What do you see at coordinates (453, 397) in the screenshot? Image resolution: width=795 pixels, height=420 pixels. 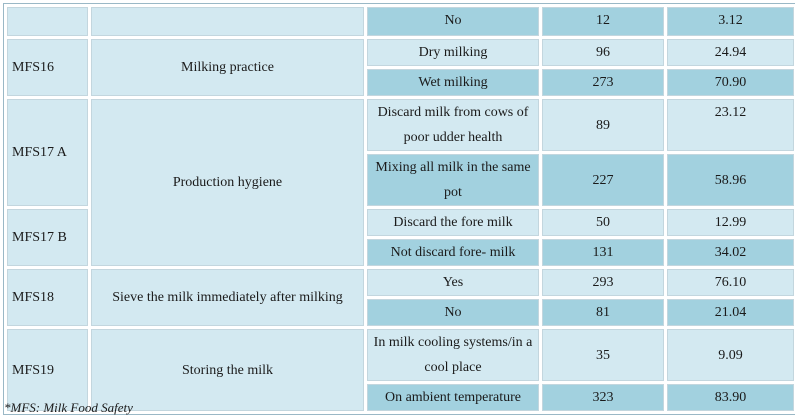 I see `option-cell: On ambient temperature` at bounding box center [453, 397].